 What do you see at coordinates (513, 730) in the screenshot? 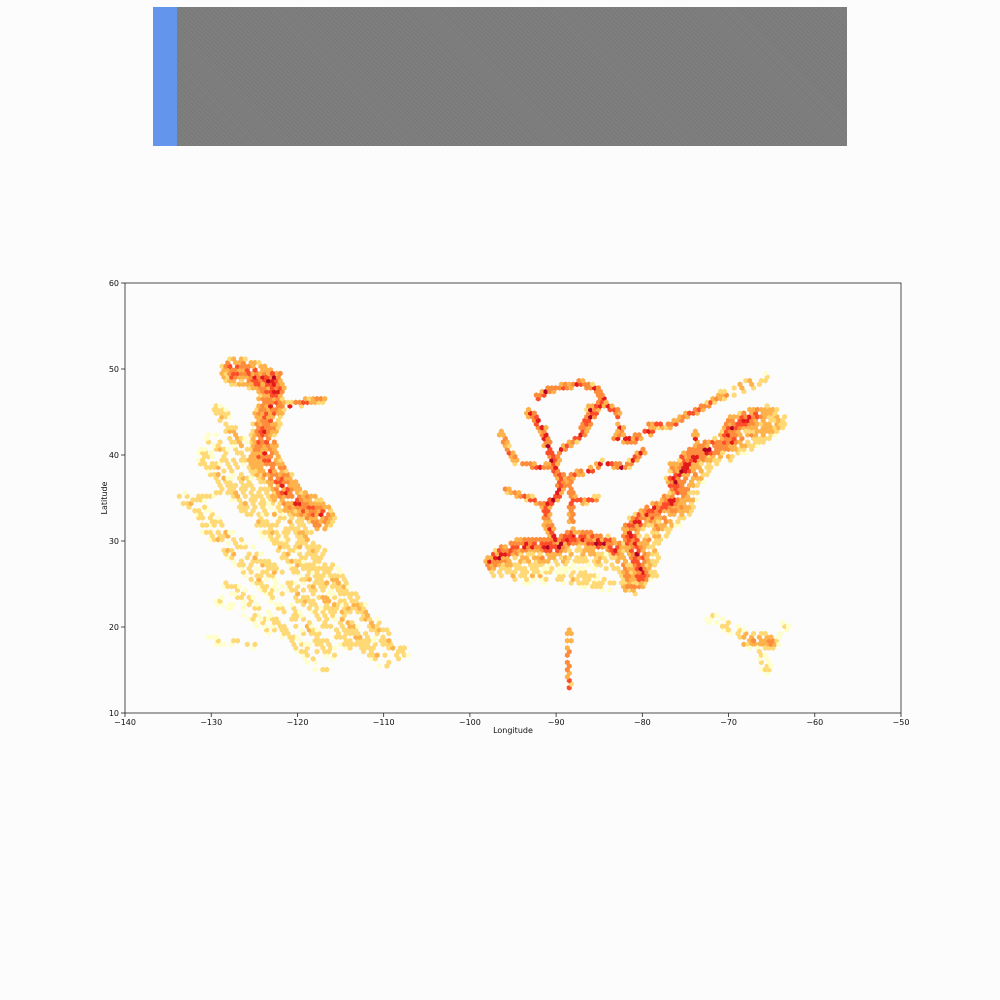
I see `x-axis-label: Longitude` at bounding box center [513, 730].